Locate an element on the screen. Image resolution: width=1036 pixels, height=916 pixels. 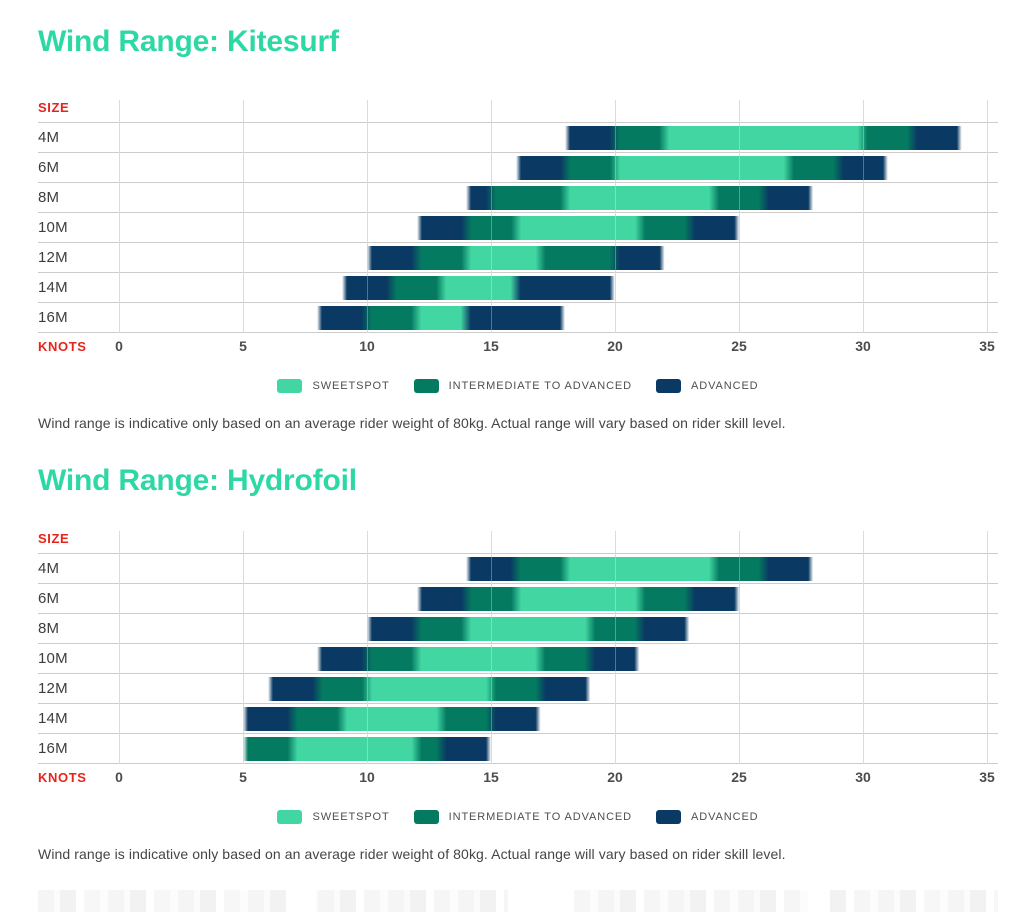
kitesurf-chart-title: Wind Range: Kitesurf is located at coordinates (188, 41).